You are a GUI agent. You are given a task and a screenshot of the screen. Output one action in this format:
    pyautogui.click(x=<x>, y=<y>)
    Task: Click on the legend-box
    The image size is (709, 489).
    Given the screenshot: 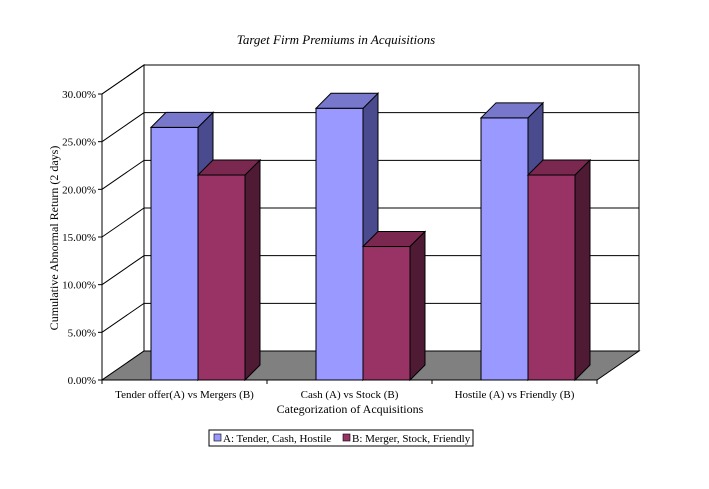 What is the action you would take?
    pyautogui.click(x=341, y=438)
    